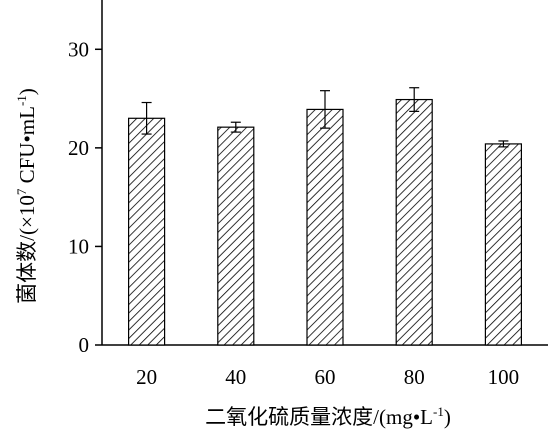 This screenshot has width=548, height=440. Describe the element at coordinates (414, 377) in the screenshot. I see `x-tick-label: 80` at that location.